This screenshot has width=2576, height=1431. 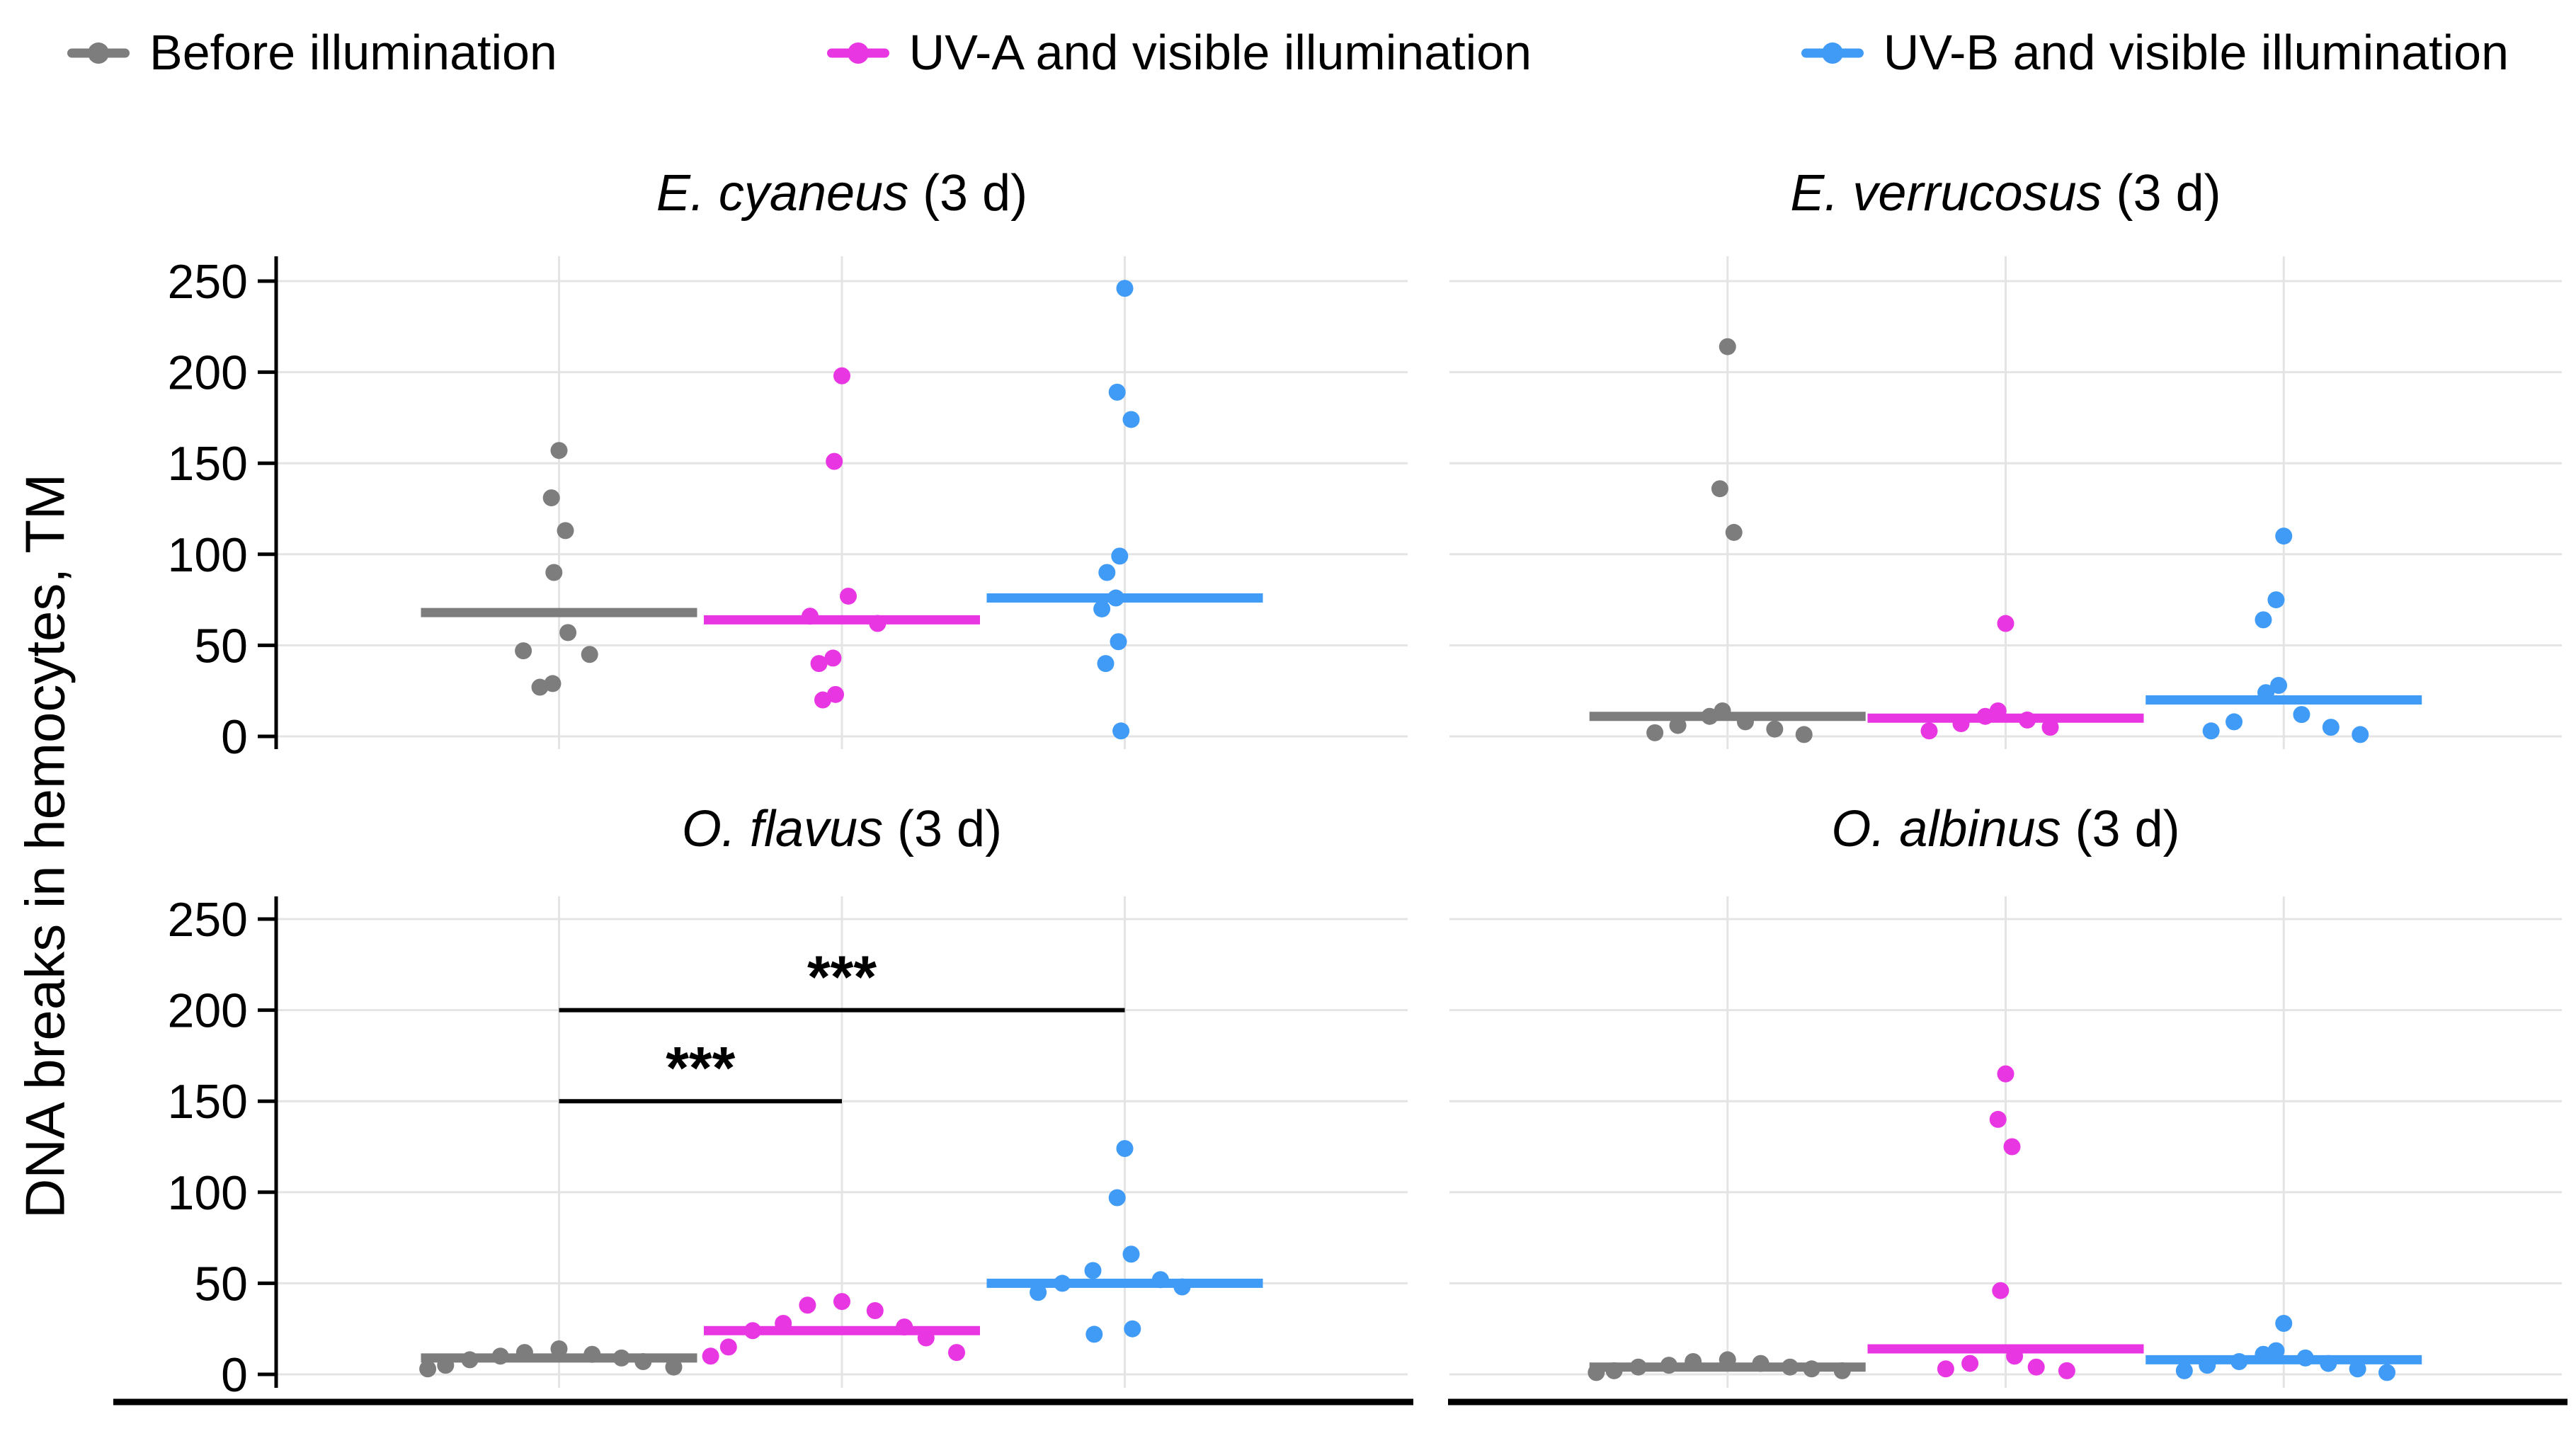 I want to click on pointrange-marker-gray-icon, so click(x=99, y=53).